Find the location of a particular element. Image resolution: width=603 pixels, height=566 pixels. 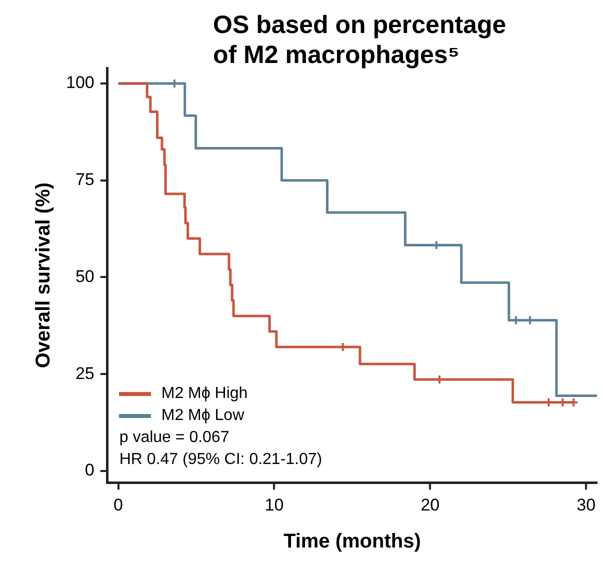

legend-label: M2 Mϕ High is located at coordinates (204, 394).